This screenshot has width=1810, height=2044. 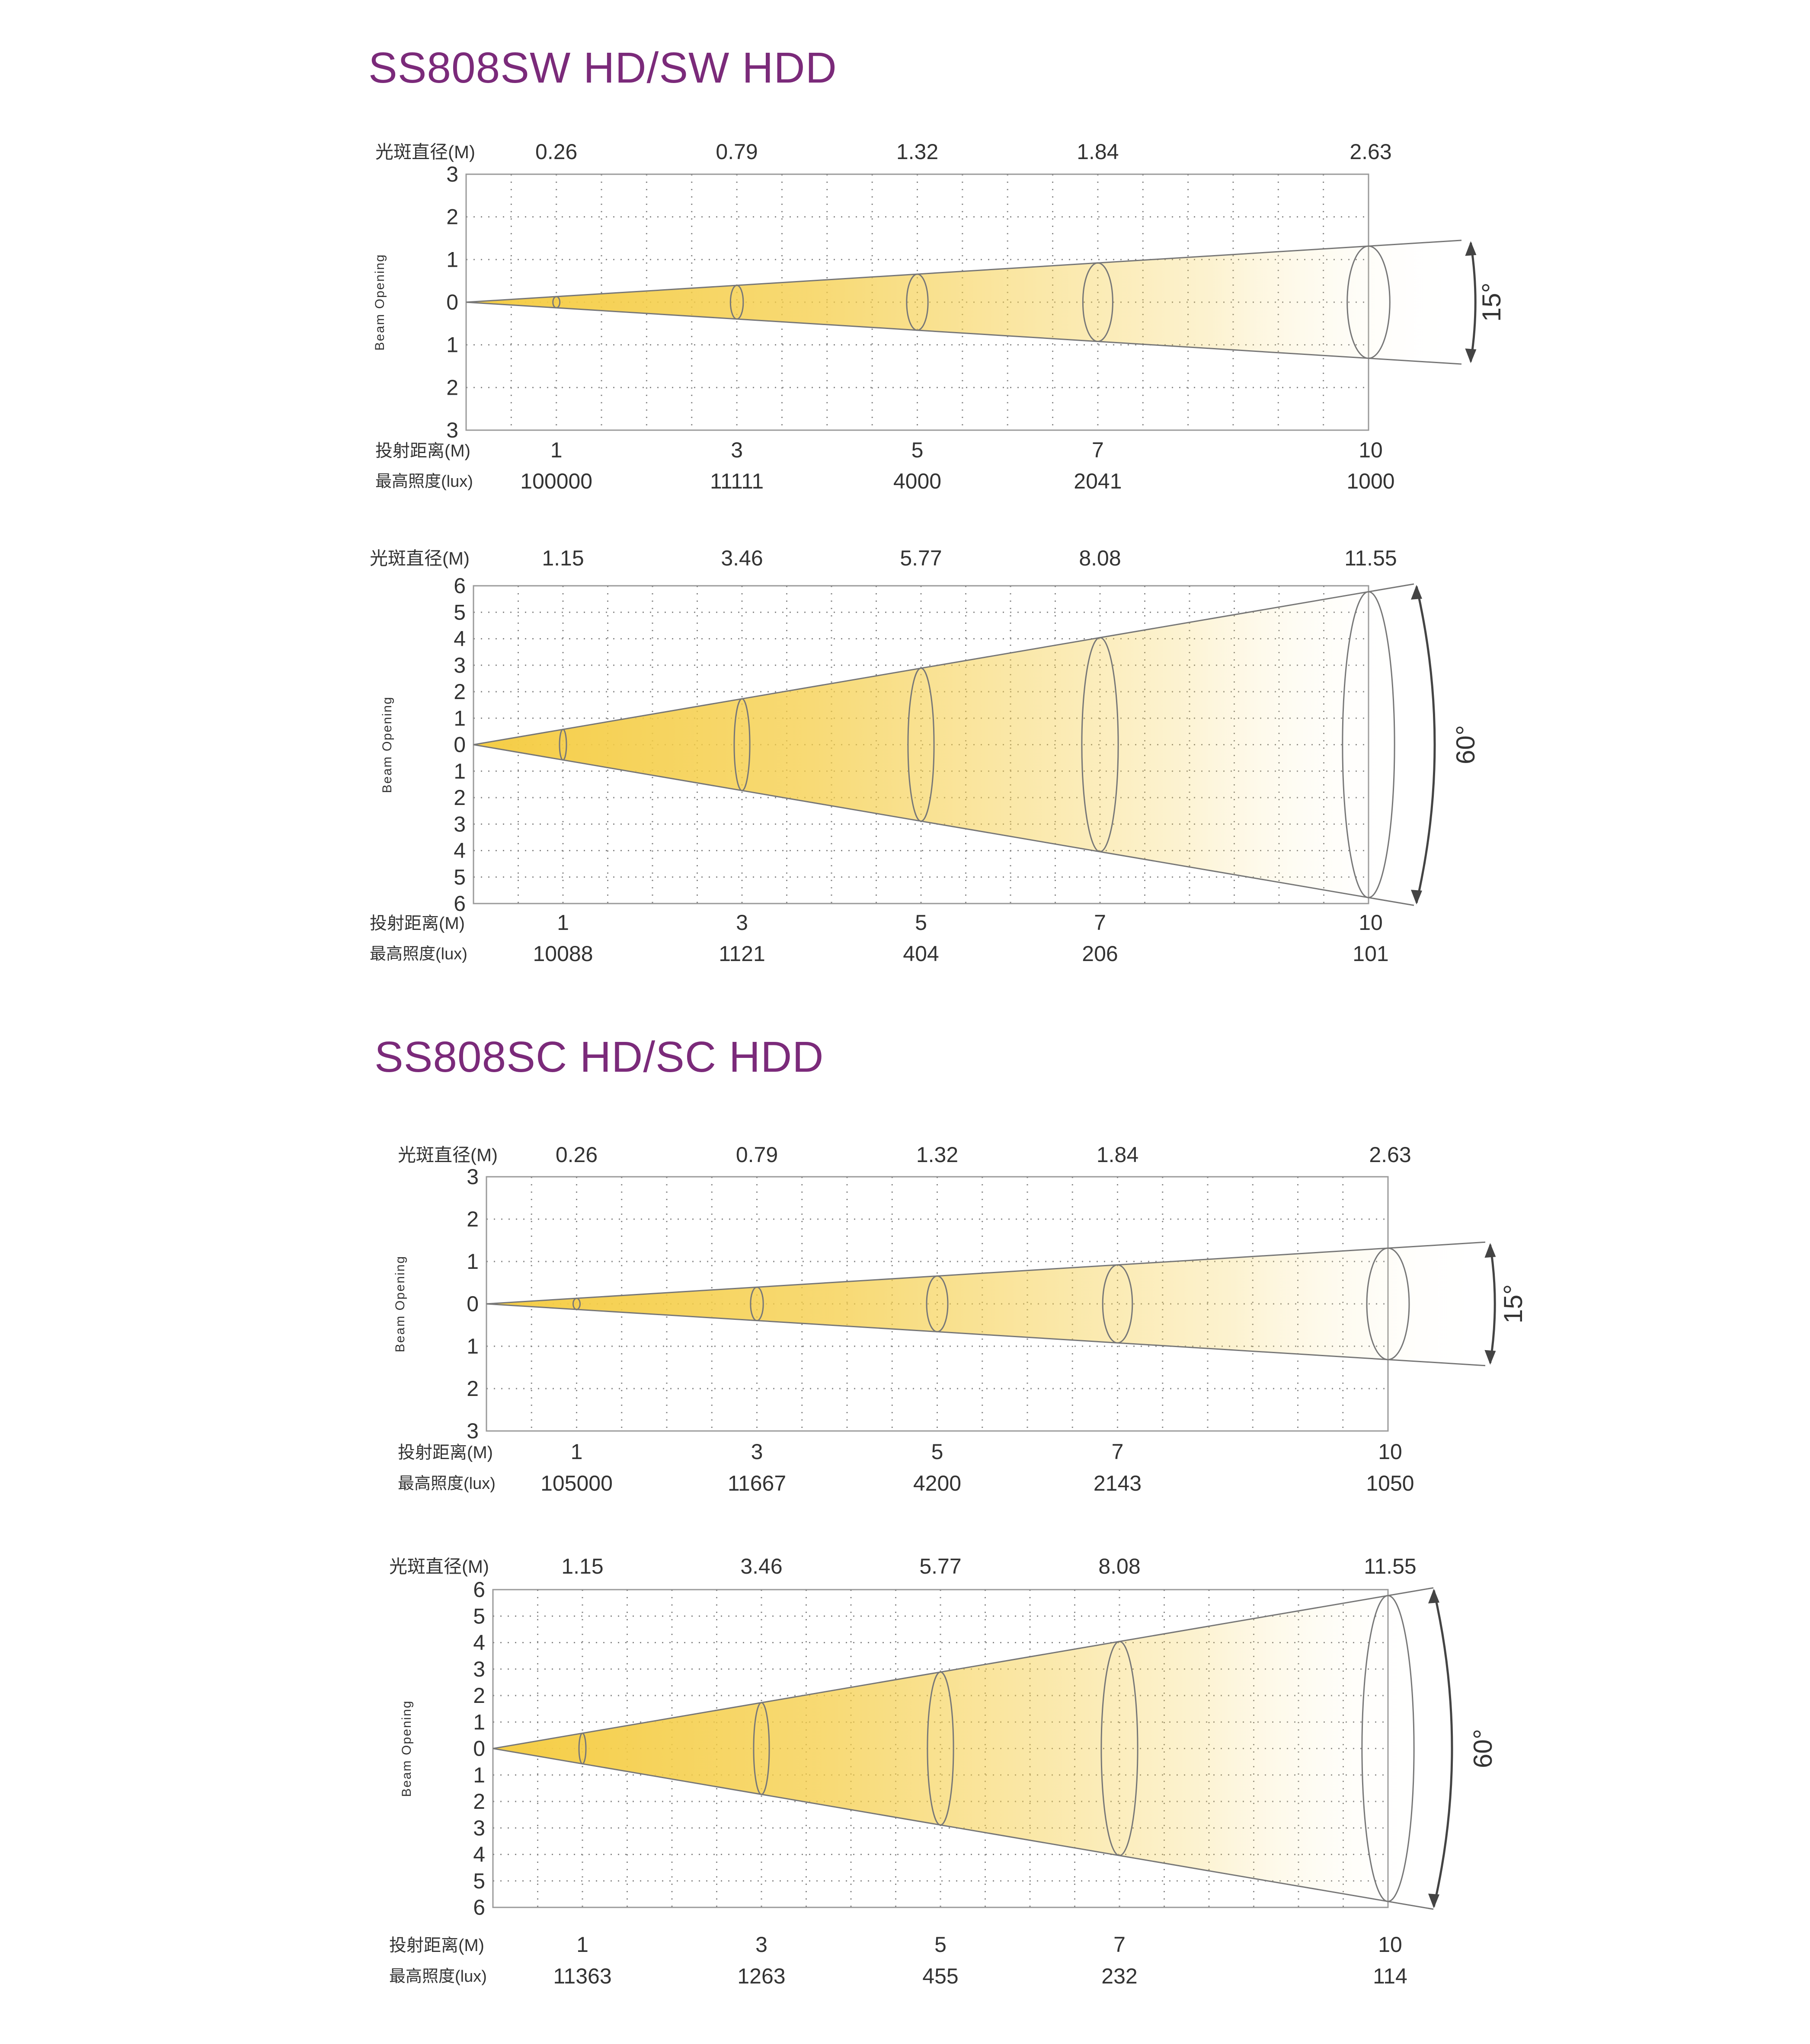 What do you see at coordinates (1390, 1483) in the screenshot?
I see `illuminance-value: 1050` at bounding box center [1390, 1483].